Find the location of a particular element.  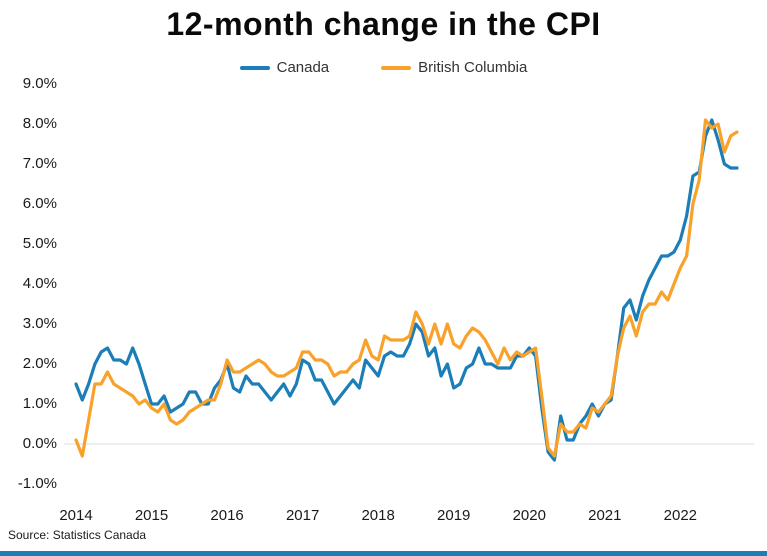

legend: Canada British Columbia is located at coordinates (383, 67).